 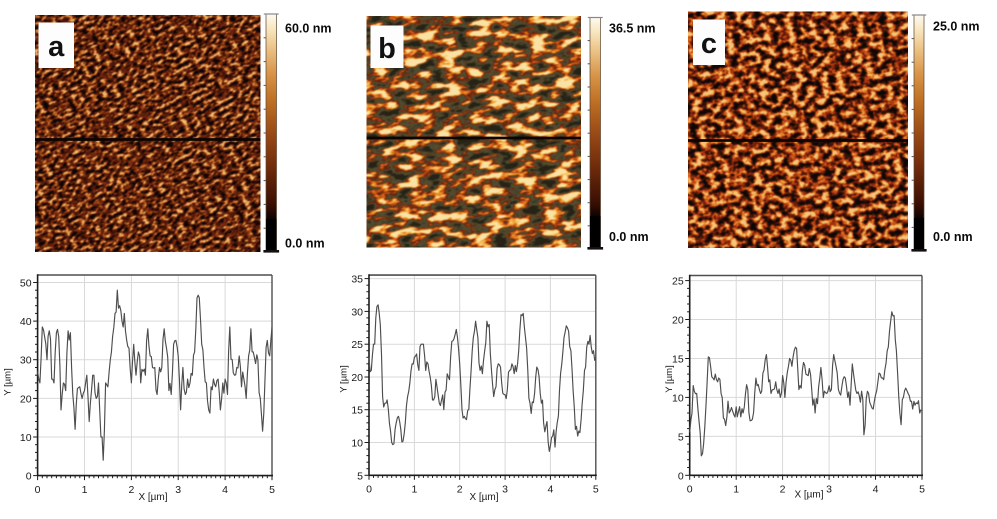 I want to click on svg-text: c, so click(x=709, y=44).